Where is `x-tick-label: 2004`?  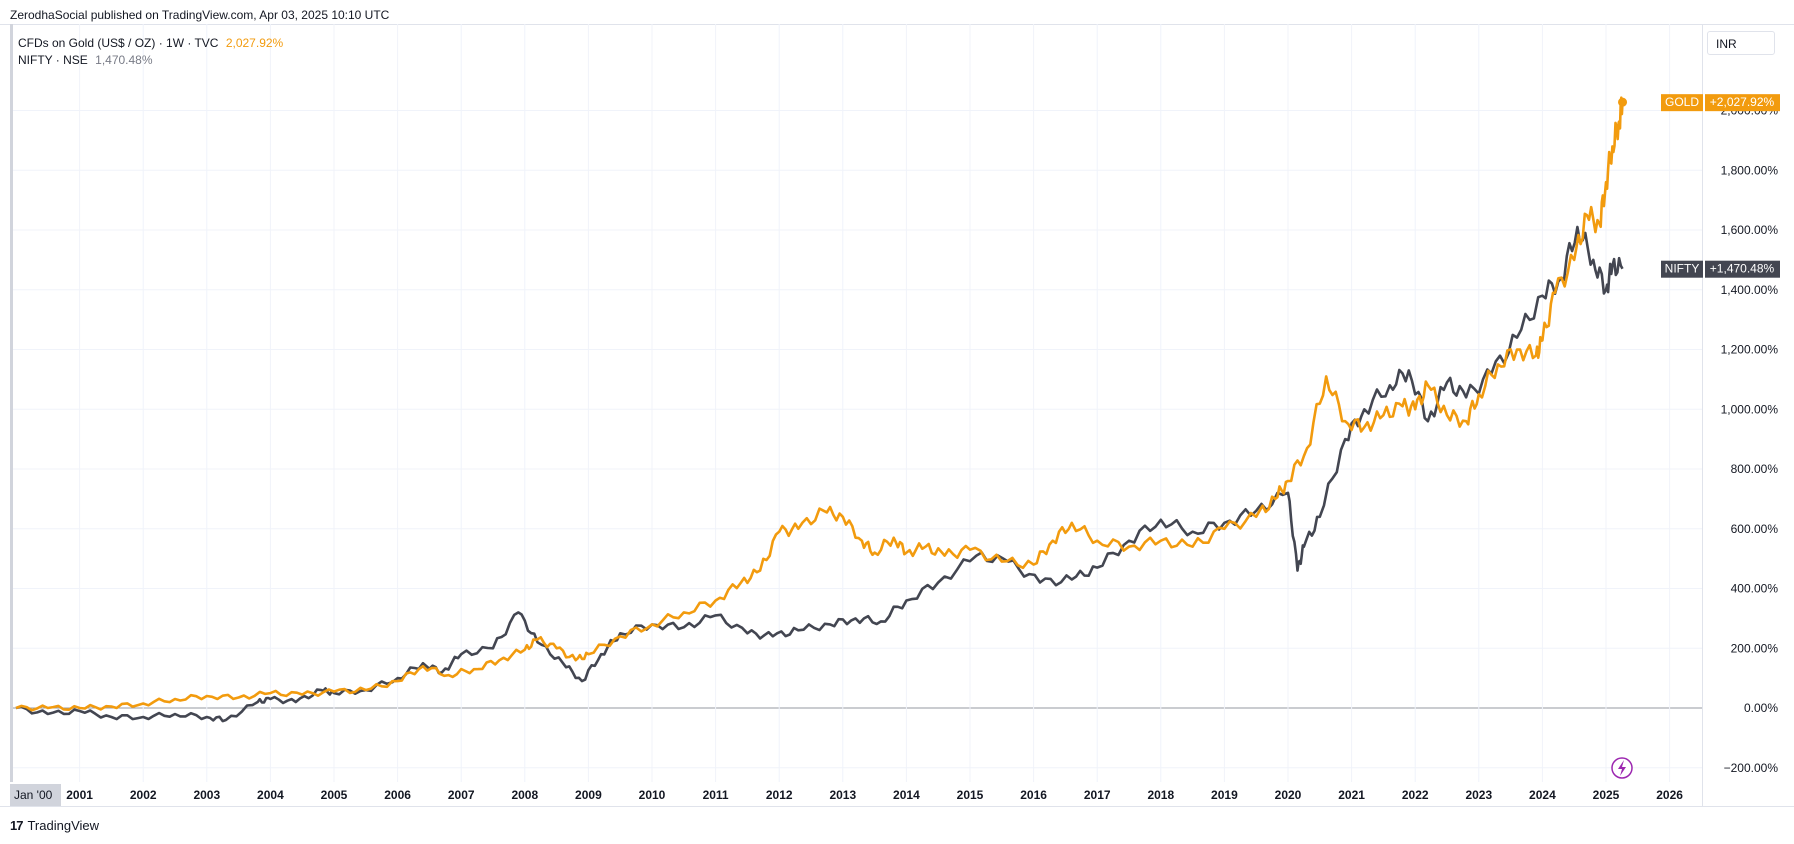
x-tick-label: 2004 is located at coordinates (270, 795).